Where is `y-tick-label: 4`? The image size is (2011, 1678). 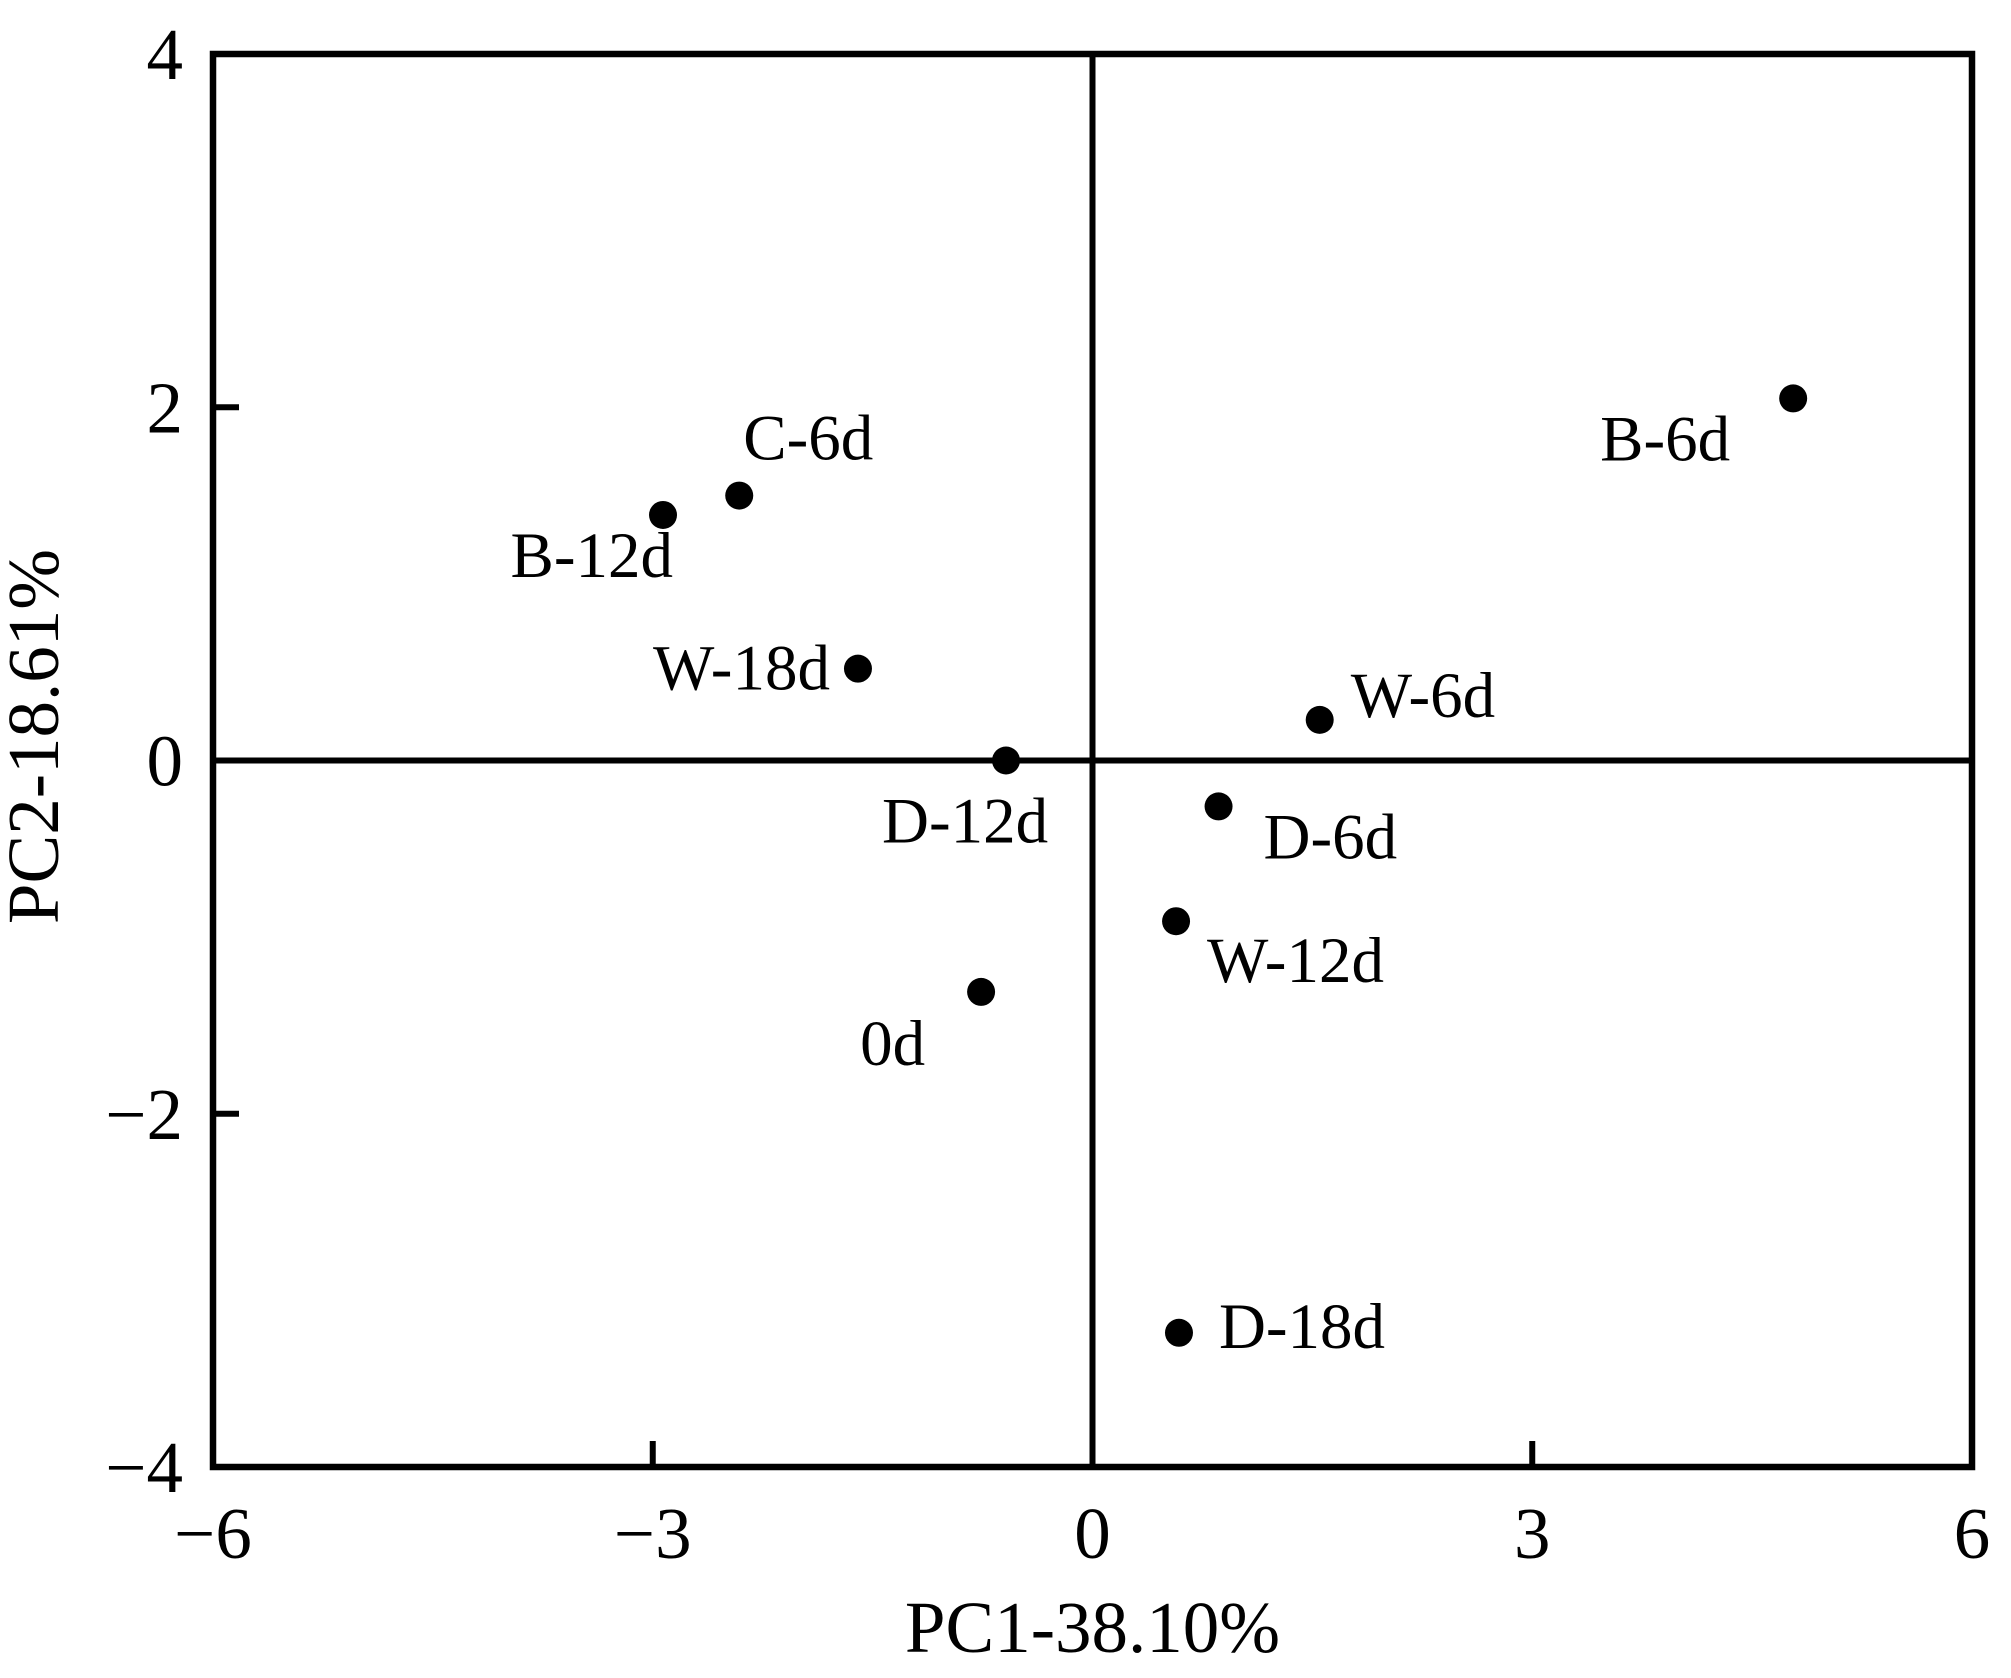 y-tick-label: 4 is located at coordinates (165, 54).